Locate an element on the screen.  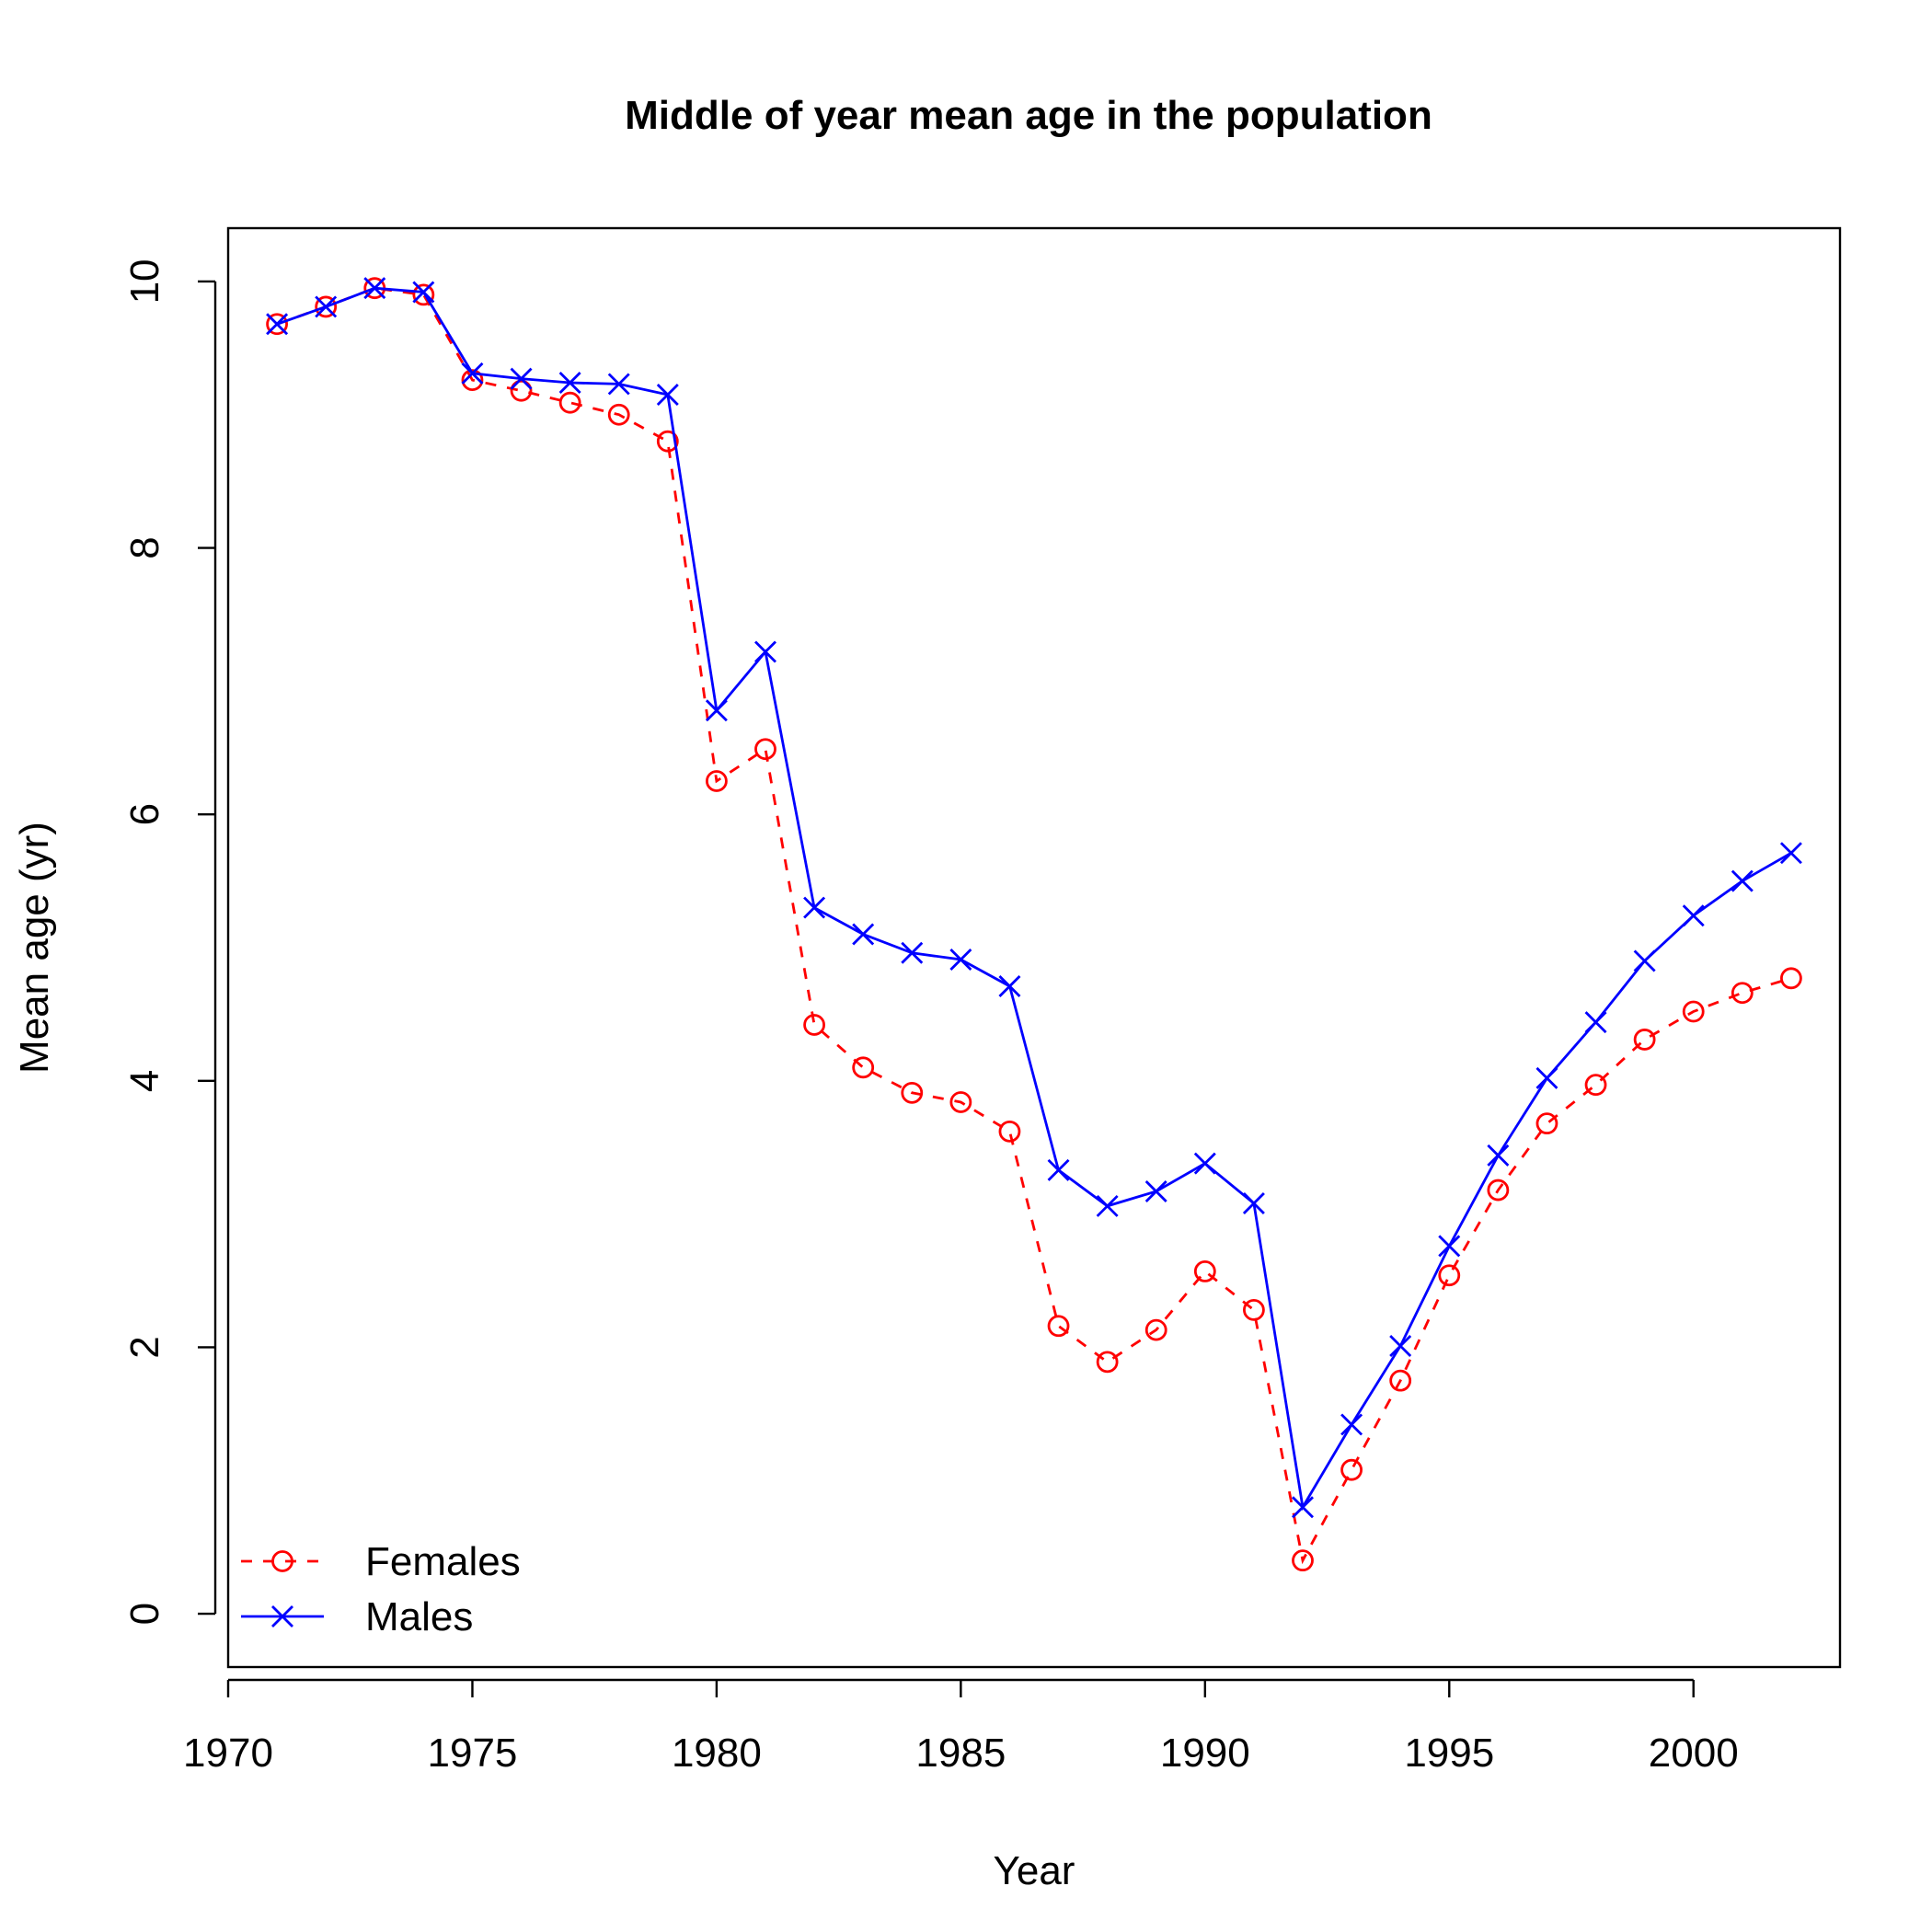
legend-marker-females is located at coordinates (282, 1561).